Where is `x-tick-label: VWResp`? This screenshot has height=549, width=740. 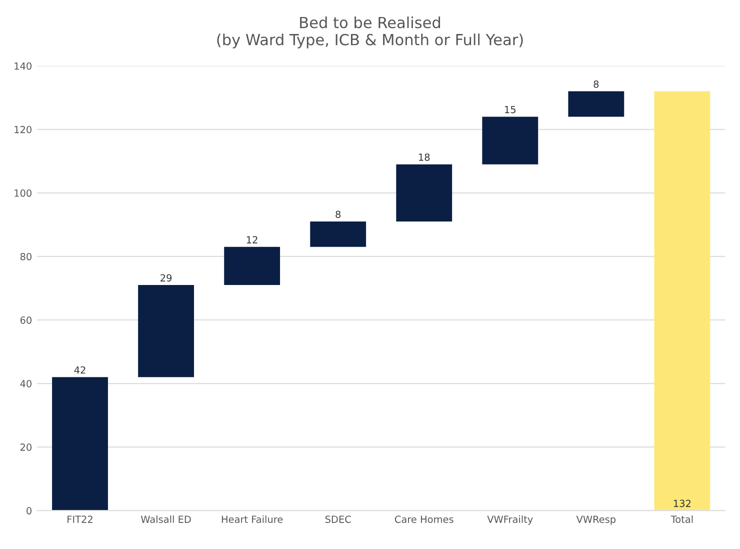
x-tick-label: VWResp is located at coordinates (596, 520).